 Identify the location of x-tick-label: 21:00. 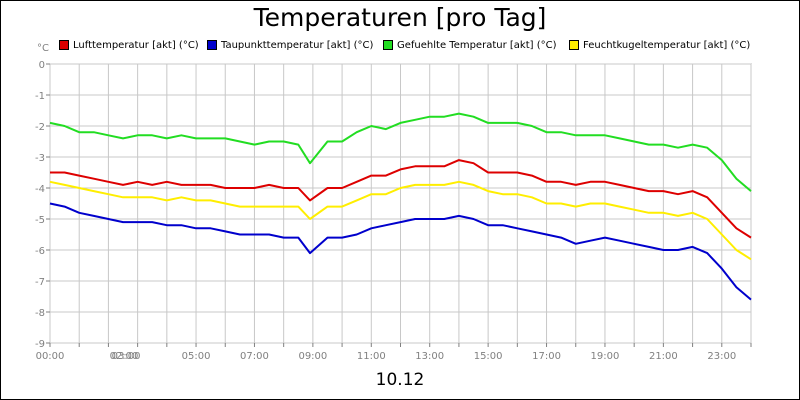
(663, 356).